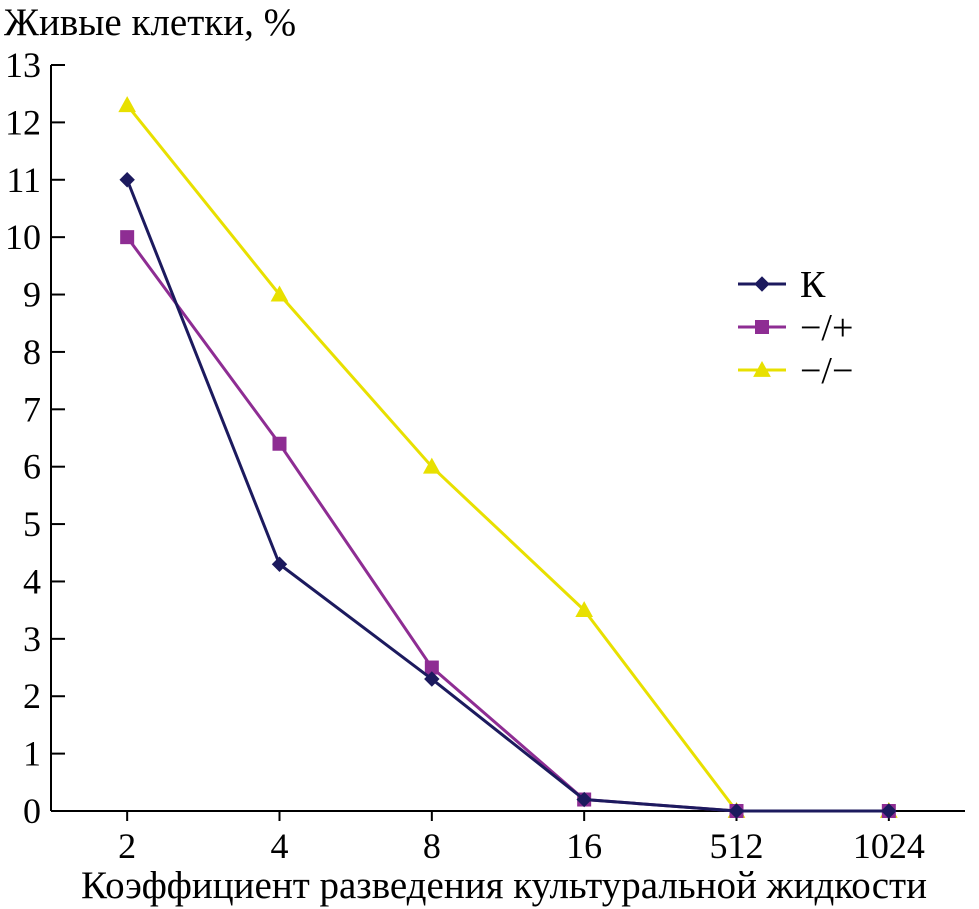 The width and height of the screenshot is (979, 909). What do you see at coordinates (150, 22) in the screenshot?
I see `y-axis-title: Живые клетки, %` at bounding box center [150, 22].